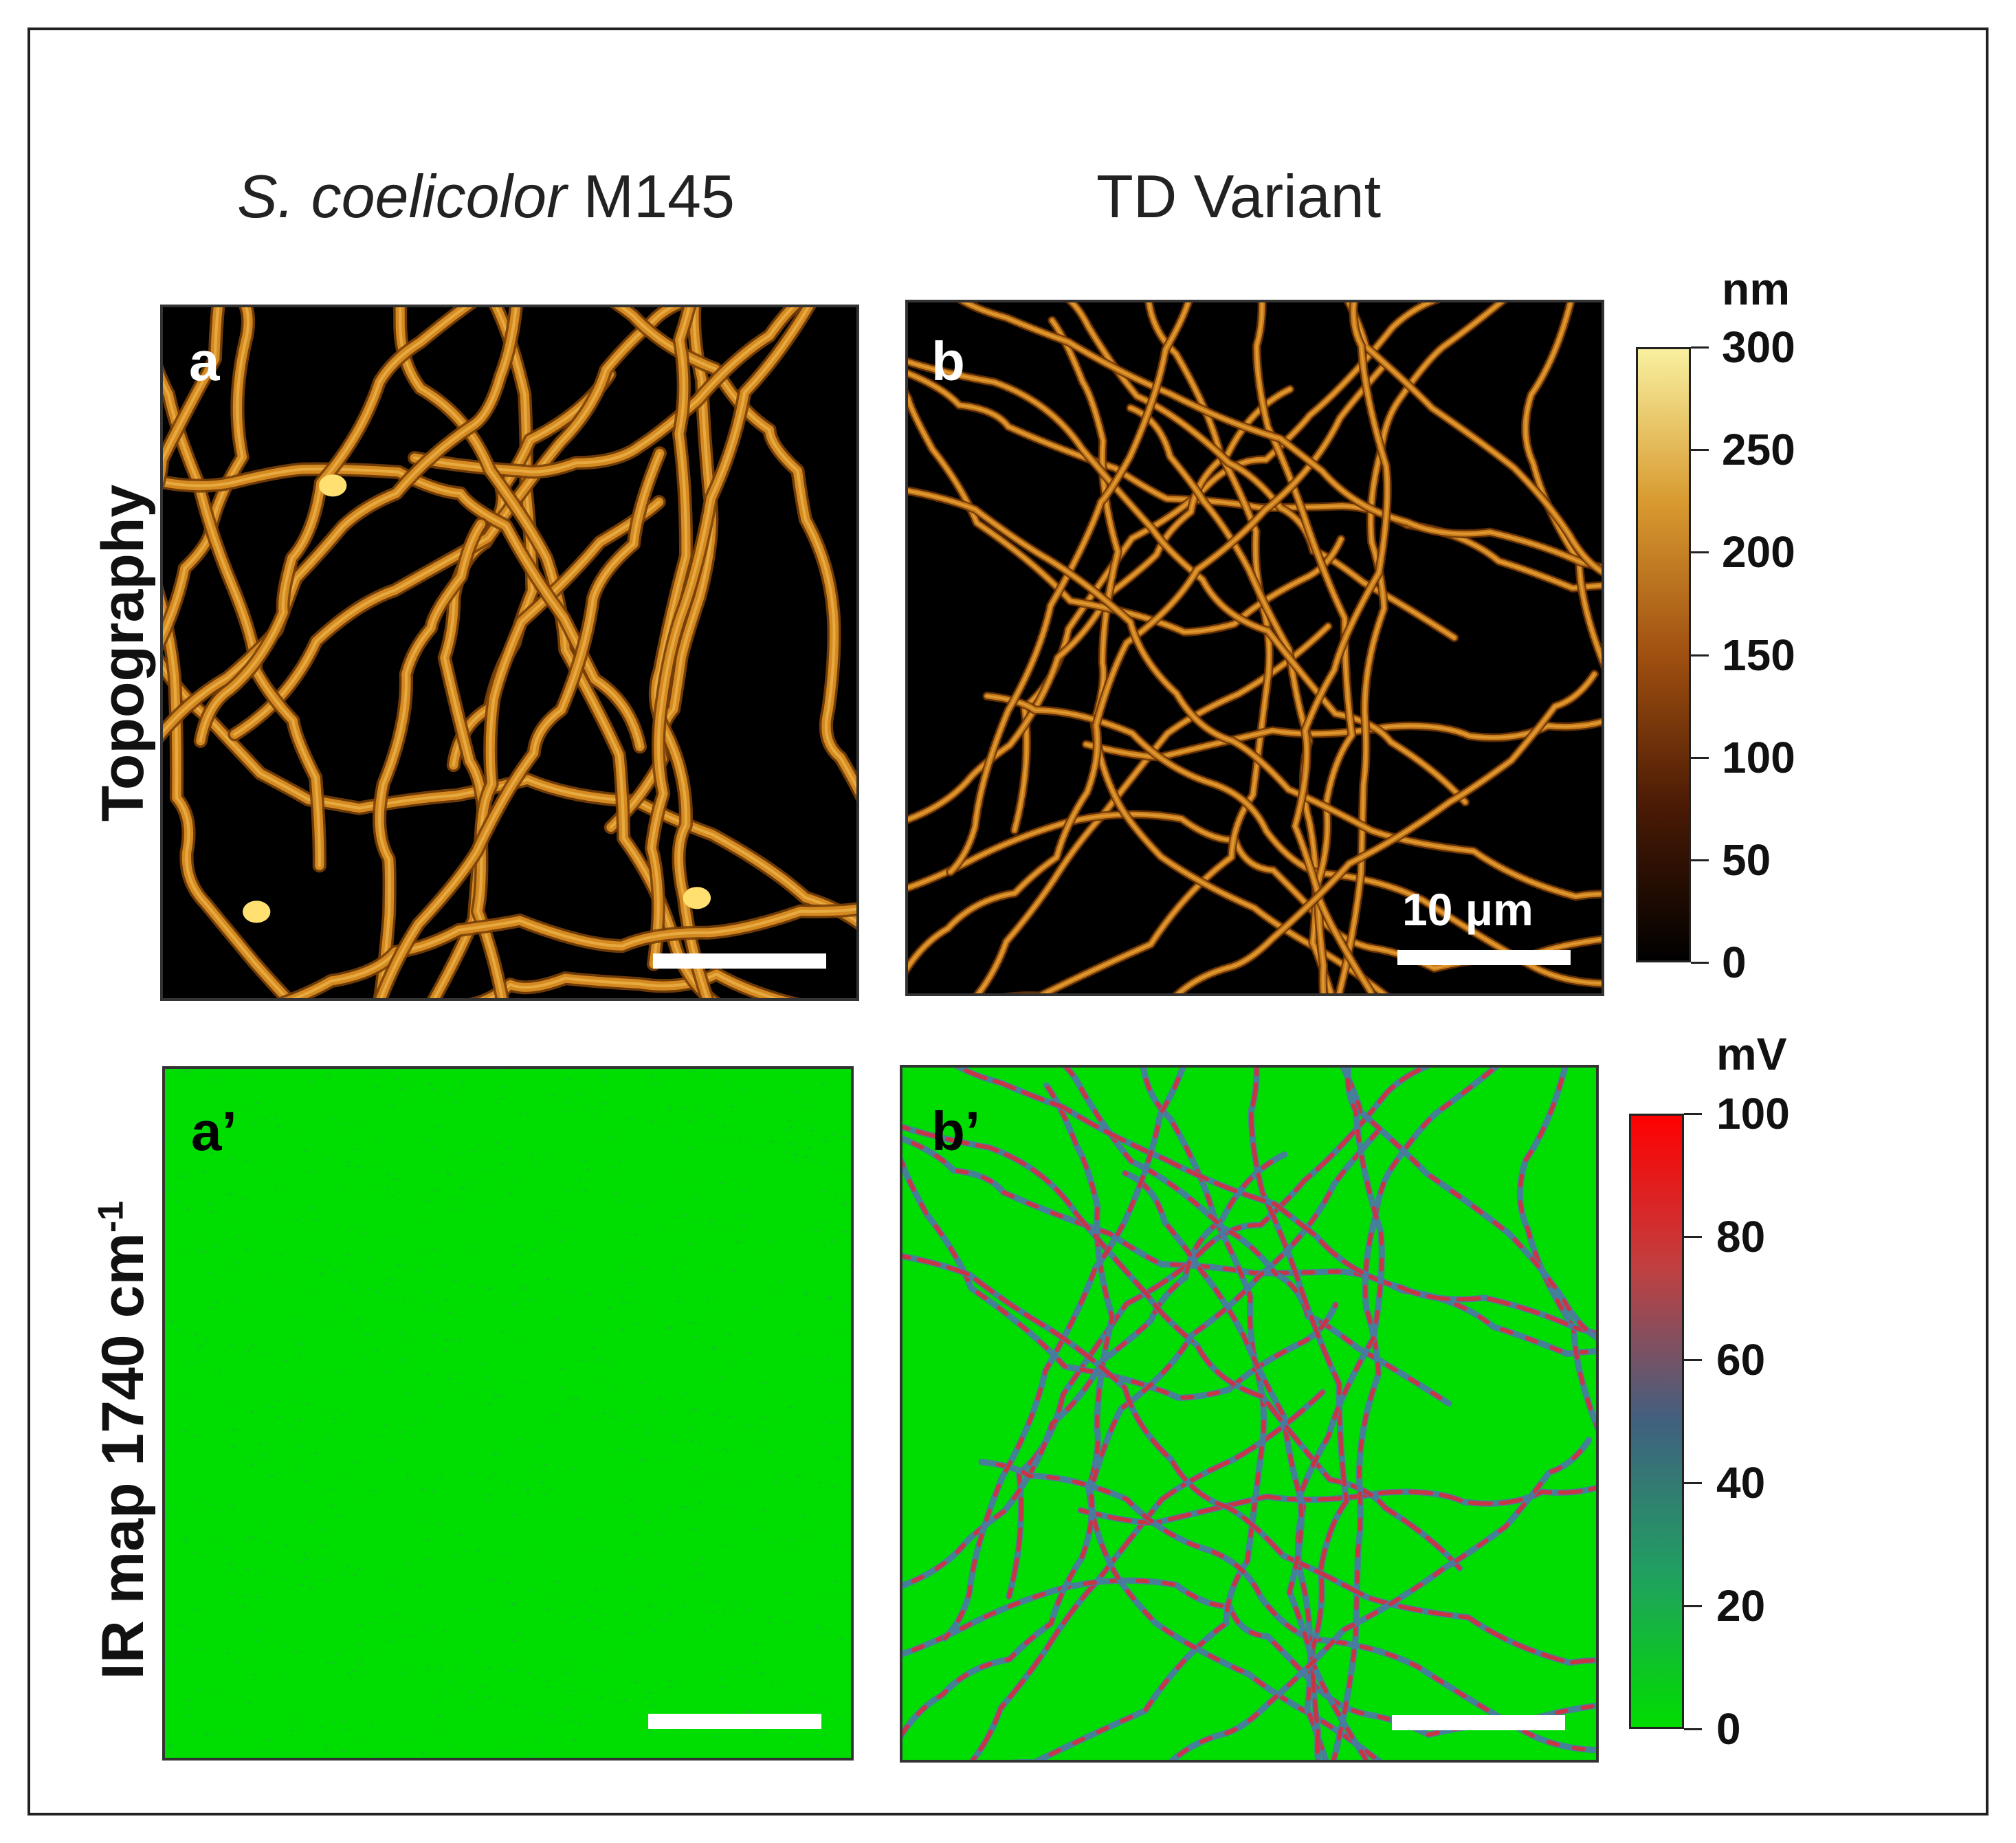 The width and height of the screenshot is (2016, 1843). Describe the element at coordinates (650, 196) in the screenshot. I see `strain-name: M145` at that location.